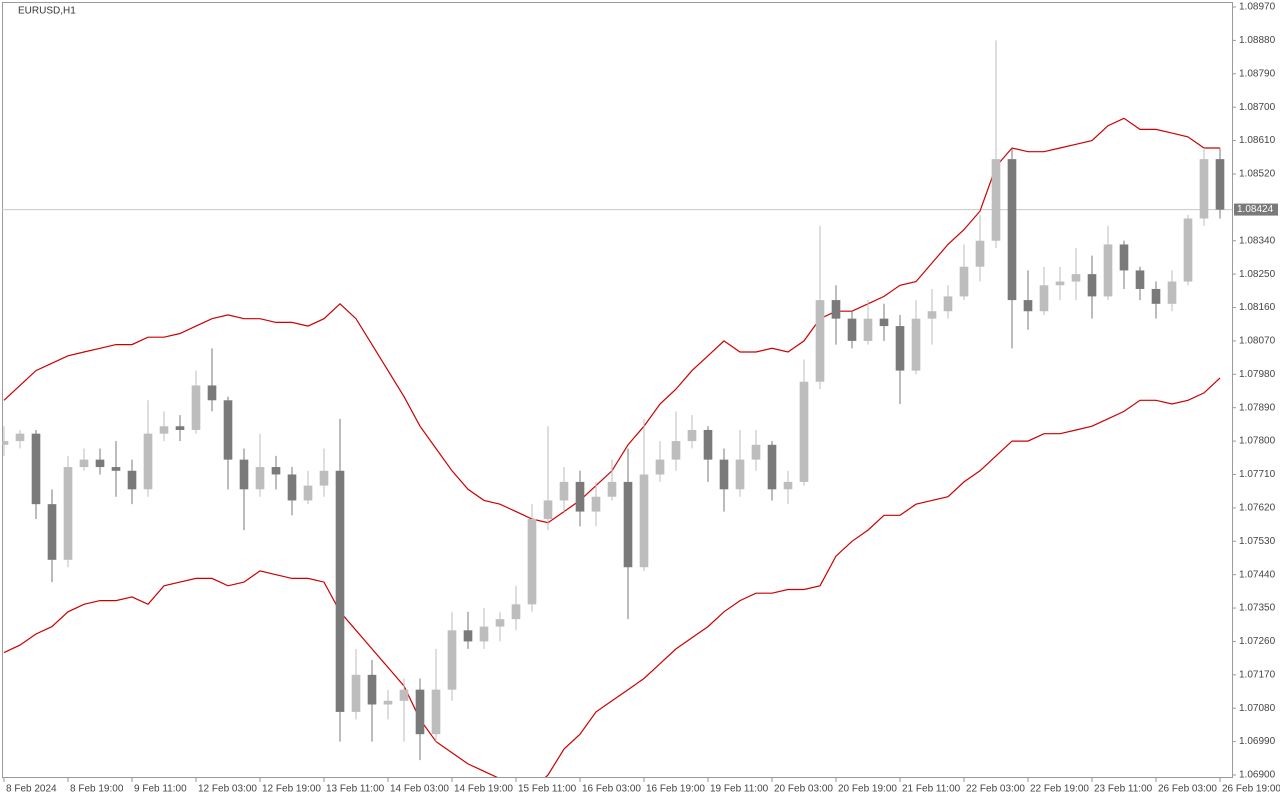 Image resolution: width=1280 pixels, height=800 pixels. Describe the element at coordinates (1257, 174) in the screenshot. I see `y-tick-label: 1.08520` at that location.